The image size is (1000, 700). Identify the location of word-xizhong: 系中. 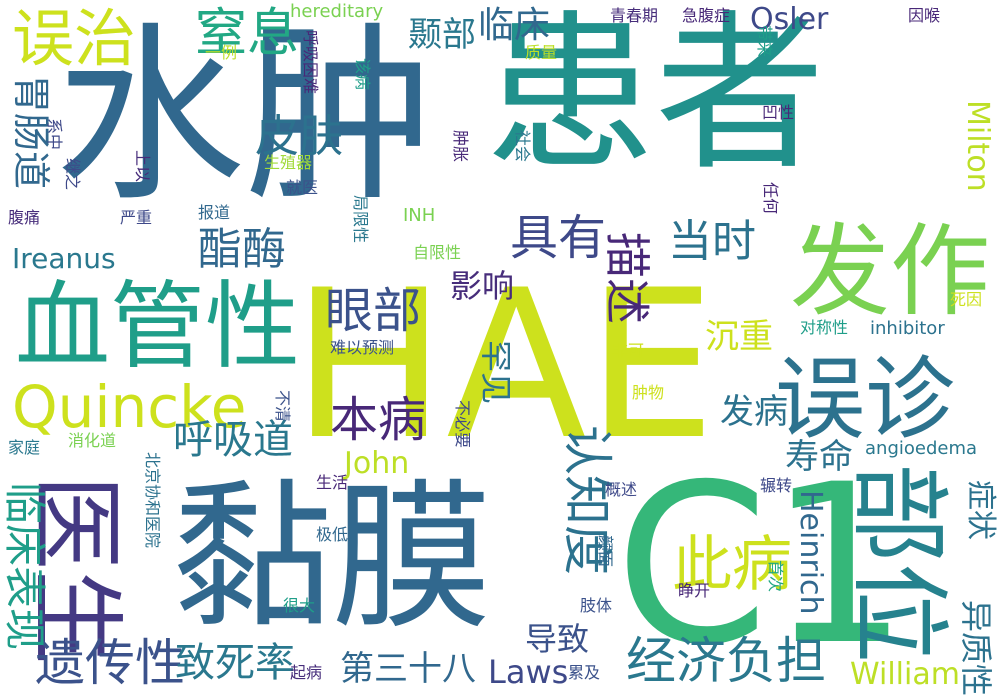
(54, 134).